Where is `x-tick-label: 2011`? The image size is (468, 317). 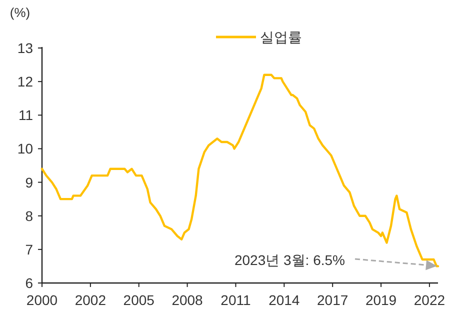
x-tick-label: 2011 is located at coordinates (235, 300).